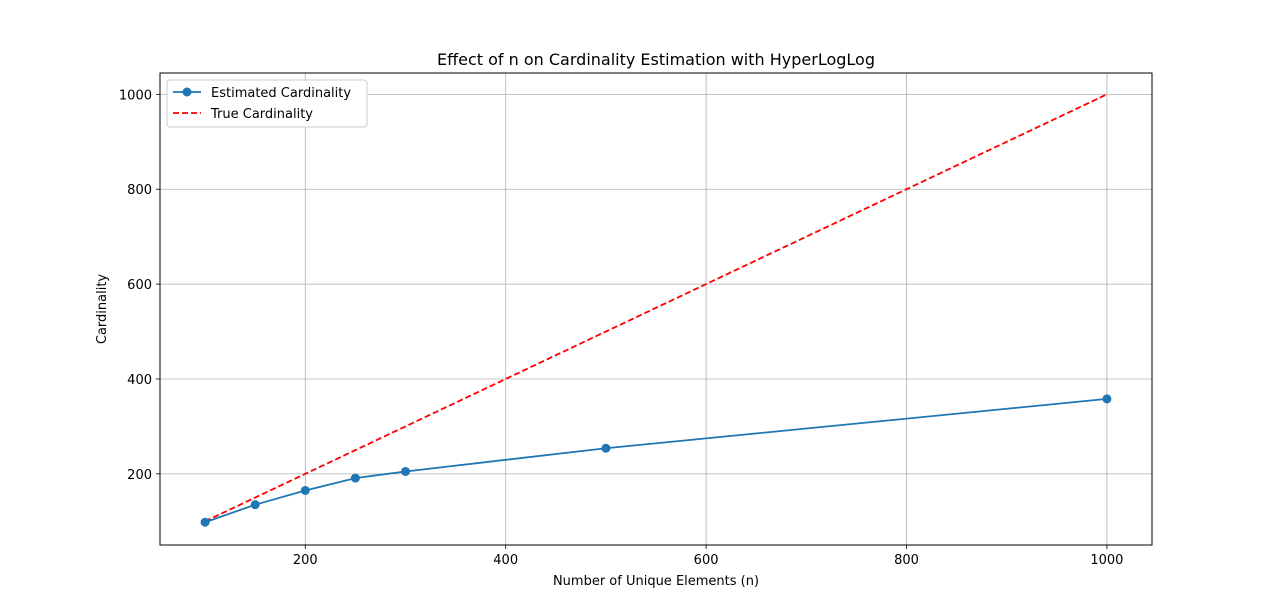 The width and height of the screenshot is (1280, 612). What do you see at coordinates (135, 95) in the screenshot?
I see `y-tick-label: 1000` at bounding box center [135, 95].